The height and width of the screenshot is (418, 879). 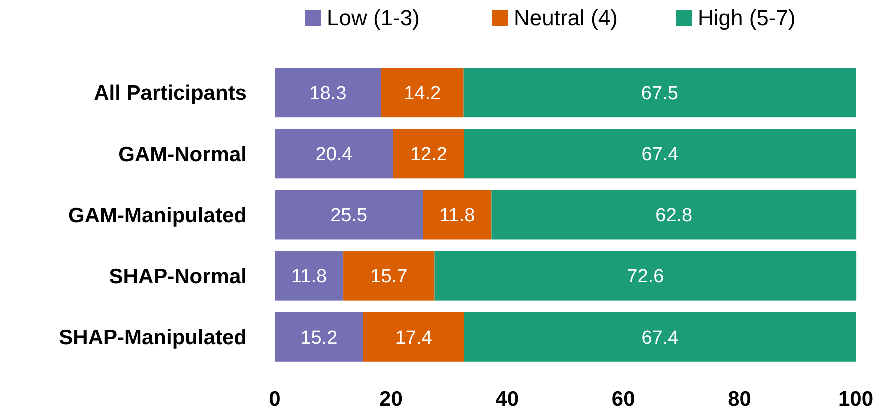 I want to click on data-label: 17.4, so click(x=414, y=338).